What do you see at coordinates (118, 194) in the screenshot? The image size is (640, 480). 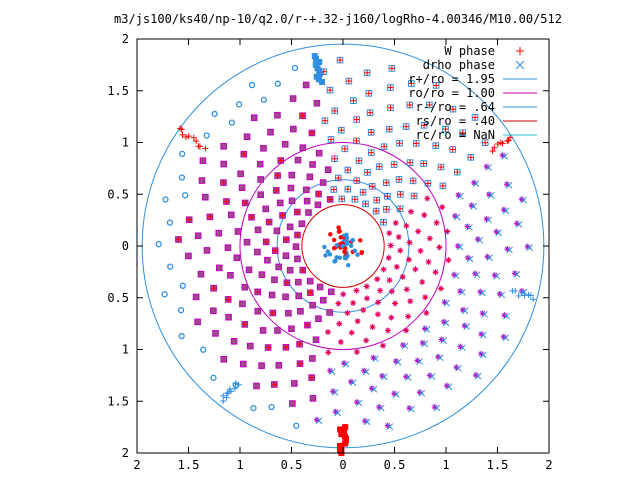 I see `y-tick-label-3: 0.5` at bounding box center [118, 194].